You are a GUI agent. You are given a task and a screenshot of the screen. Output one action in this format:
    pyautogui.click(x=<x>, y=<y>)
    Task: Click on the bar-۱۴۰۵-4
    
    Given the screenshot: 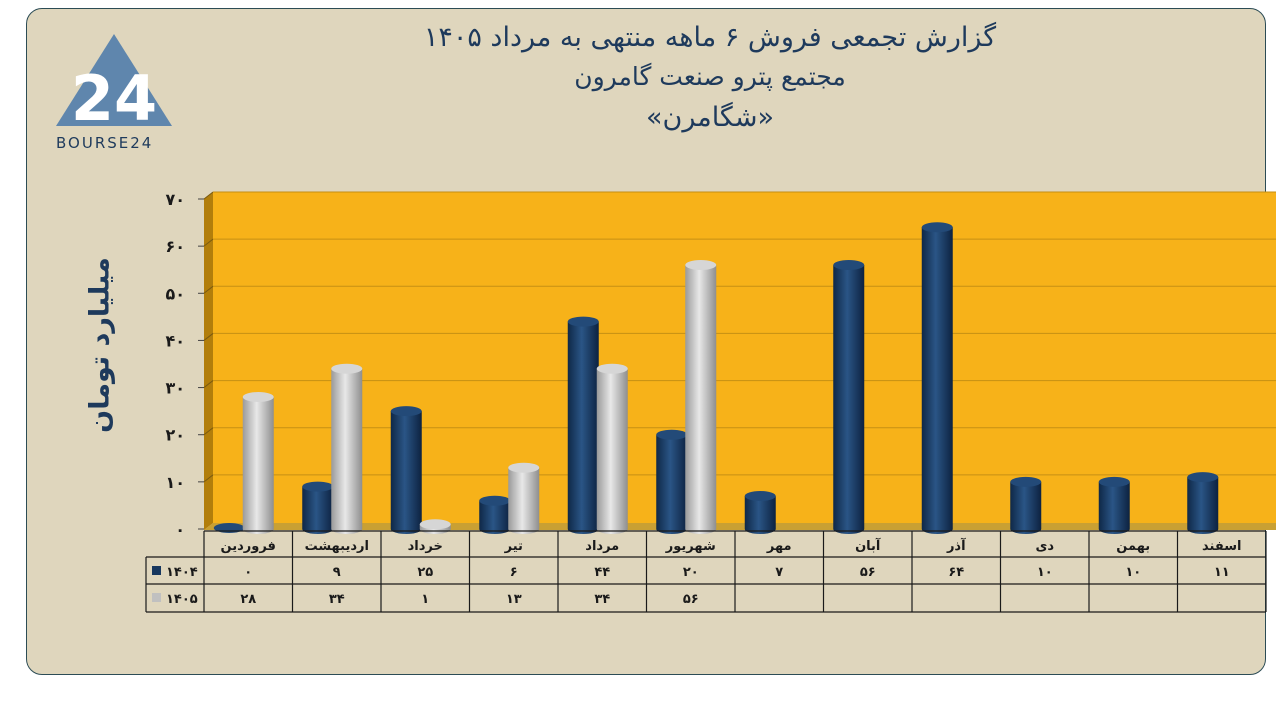 What is the action you would take?
    pyautogui.click(x=612, y=448)
    